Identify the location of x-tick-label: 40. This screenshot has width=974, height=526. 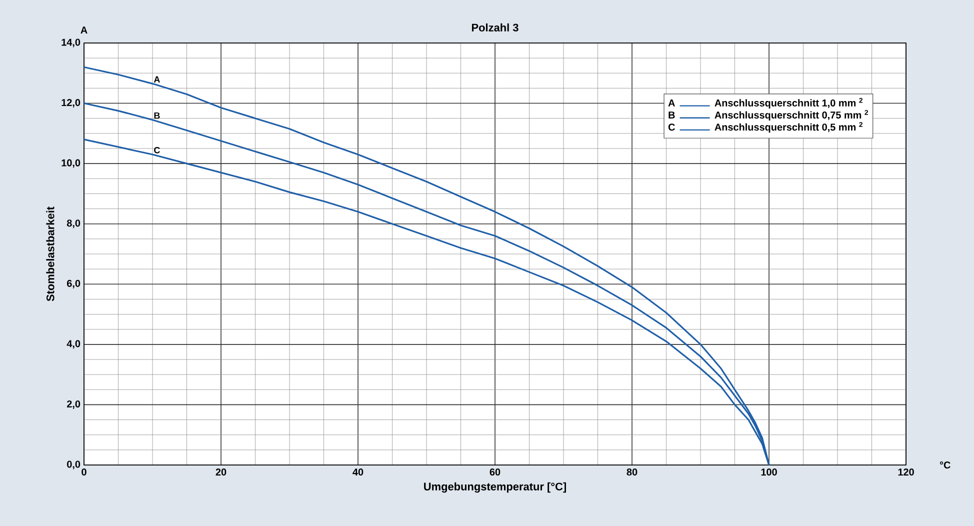
(358, 472).